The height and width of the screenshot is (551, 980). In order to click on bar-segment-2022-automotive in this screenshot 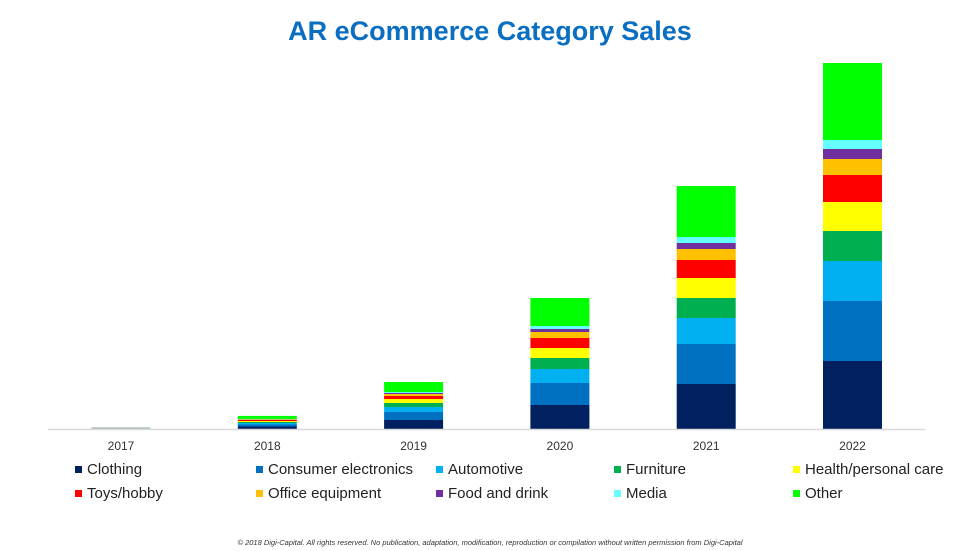, I will do `click(852, 281)`.